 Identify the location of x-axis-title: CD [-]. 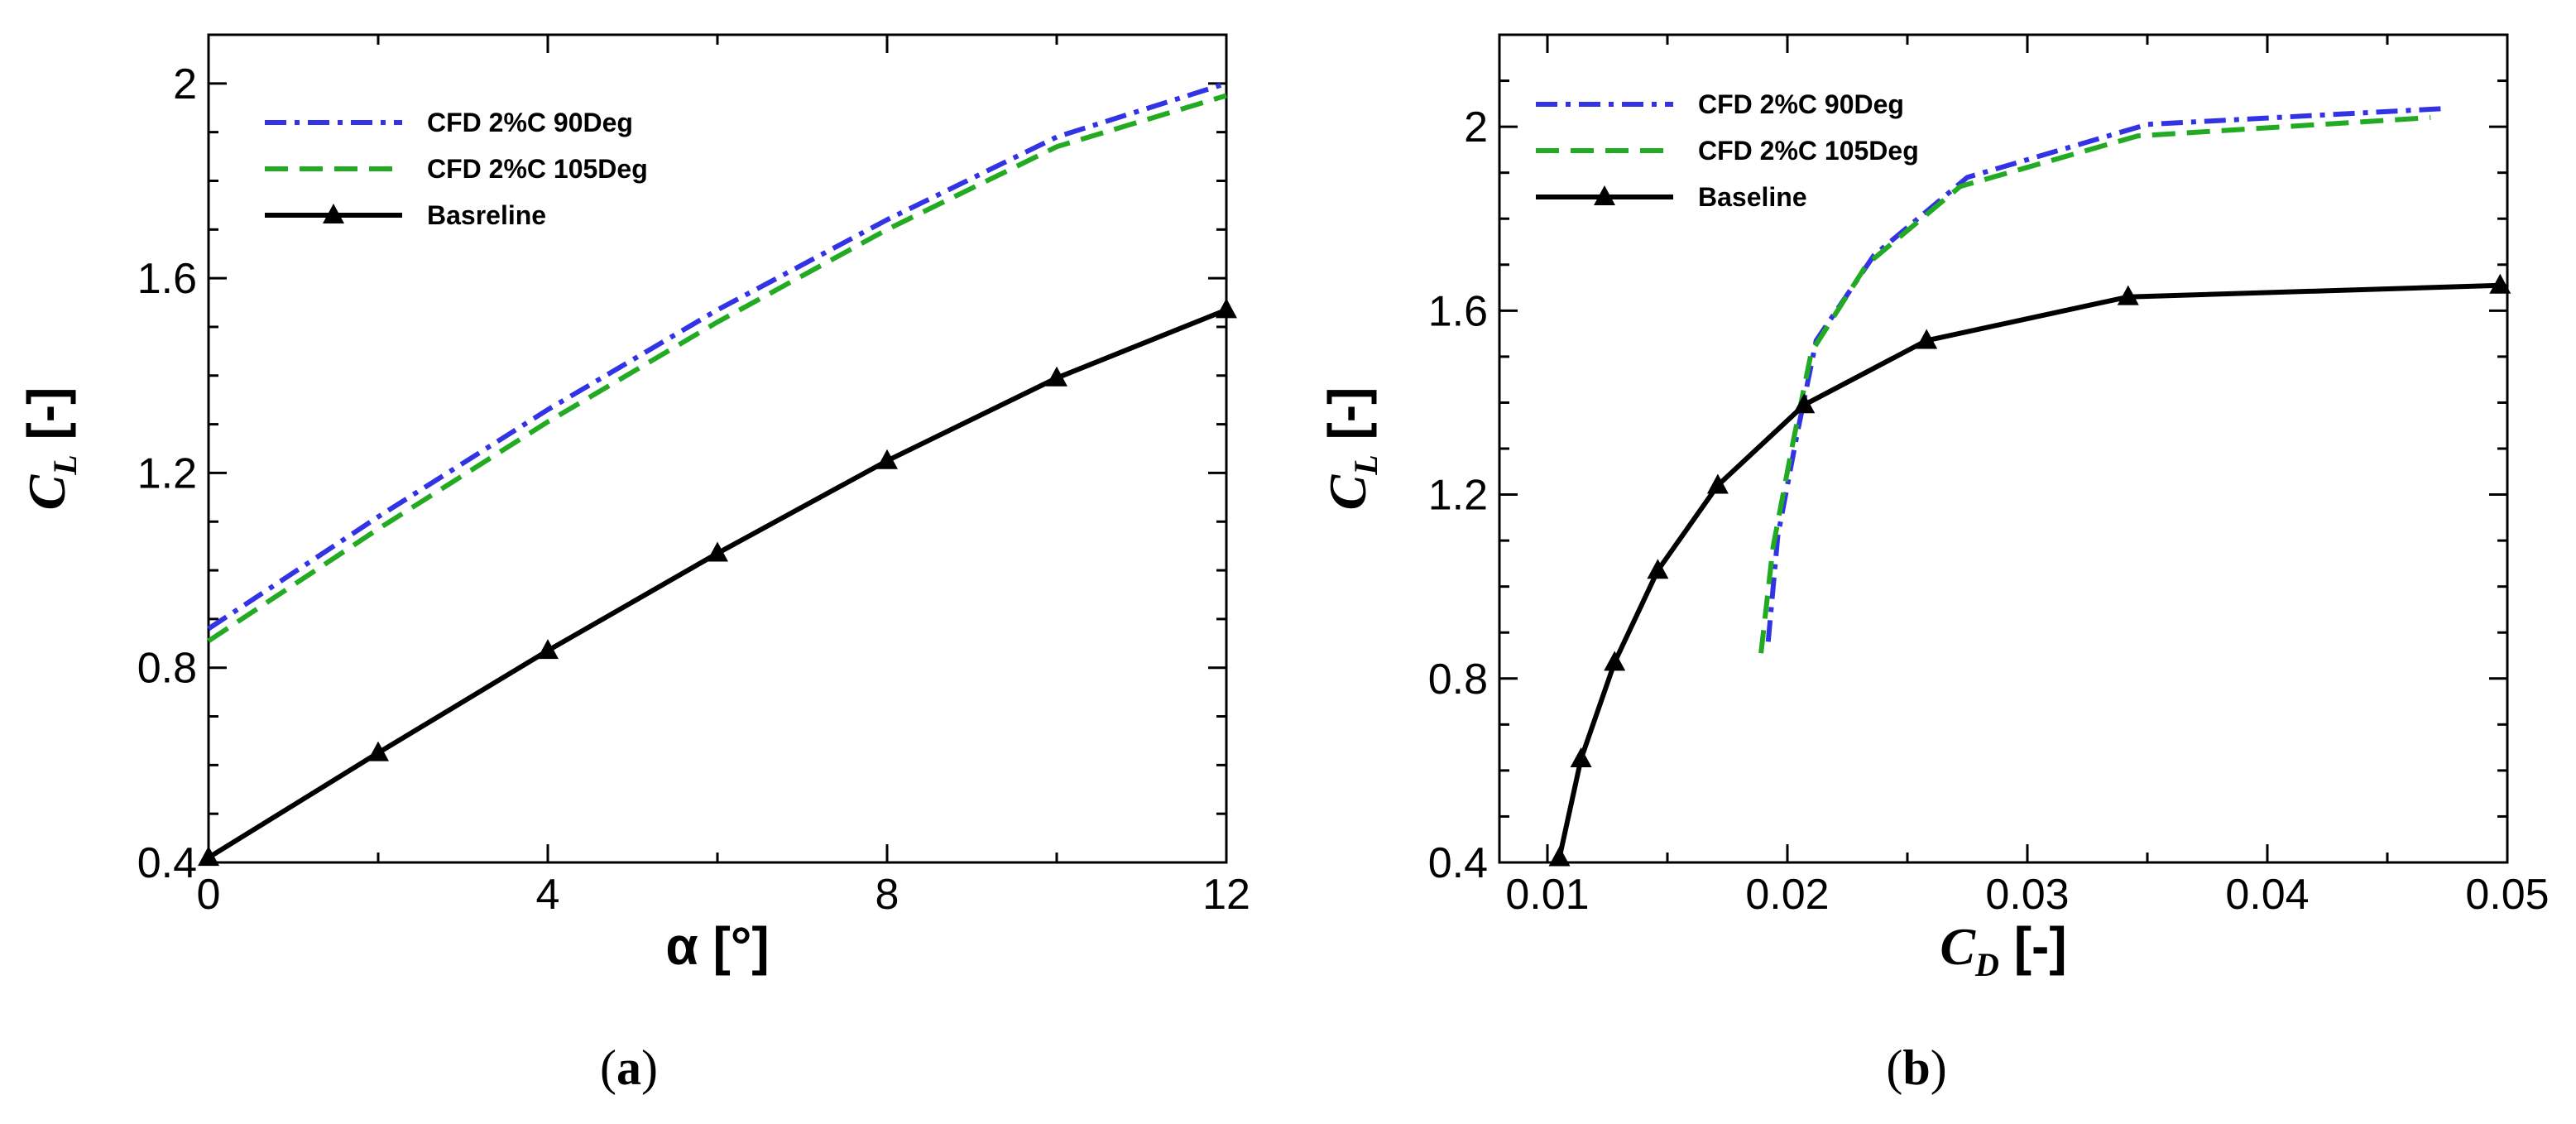
(2003, 949).